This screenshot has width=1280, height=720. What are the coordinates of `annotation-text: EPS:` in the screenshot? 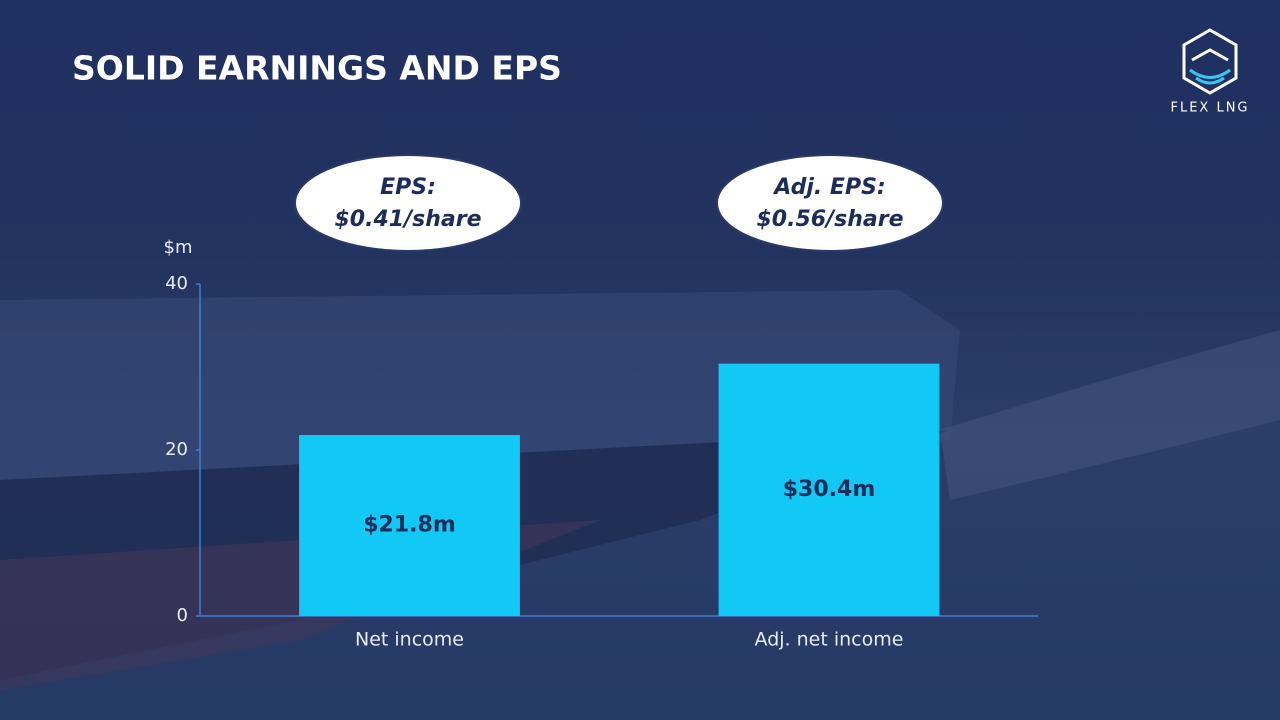 It's located at (408, 187).